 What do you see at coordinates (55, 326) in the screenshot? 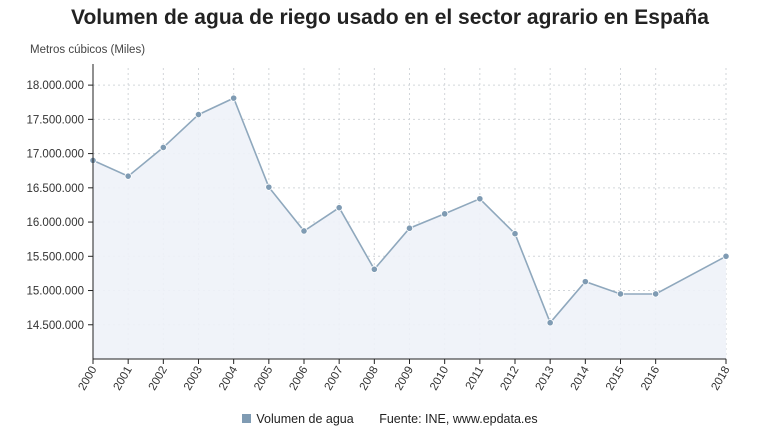
I see `y-tick-label: 14.500.000` at bounding box center [55, 326].